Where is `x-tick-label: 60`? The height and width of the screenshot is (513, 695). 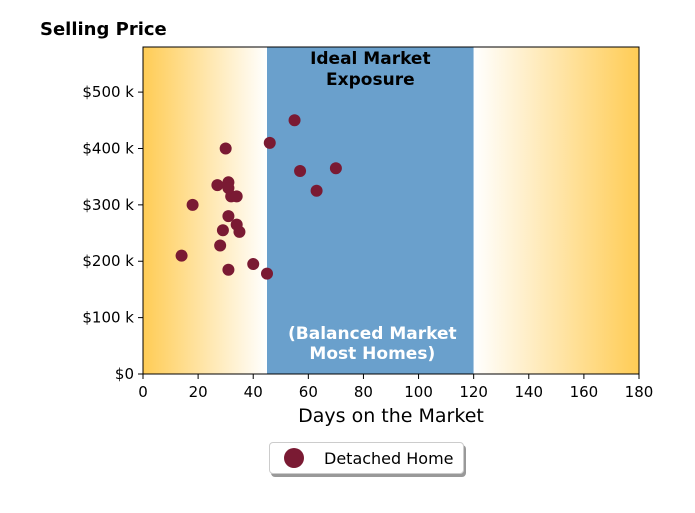
x-tick-label: 60 is located at coordinates (308, 392).